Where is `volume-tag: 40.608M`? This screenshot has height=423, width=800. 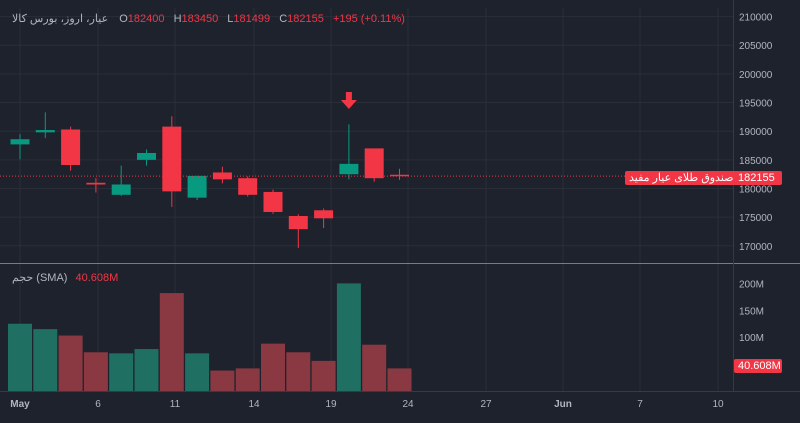 volume-tag: 40.608M is located at coordinates (758, 366).